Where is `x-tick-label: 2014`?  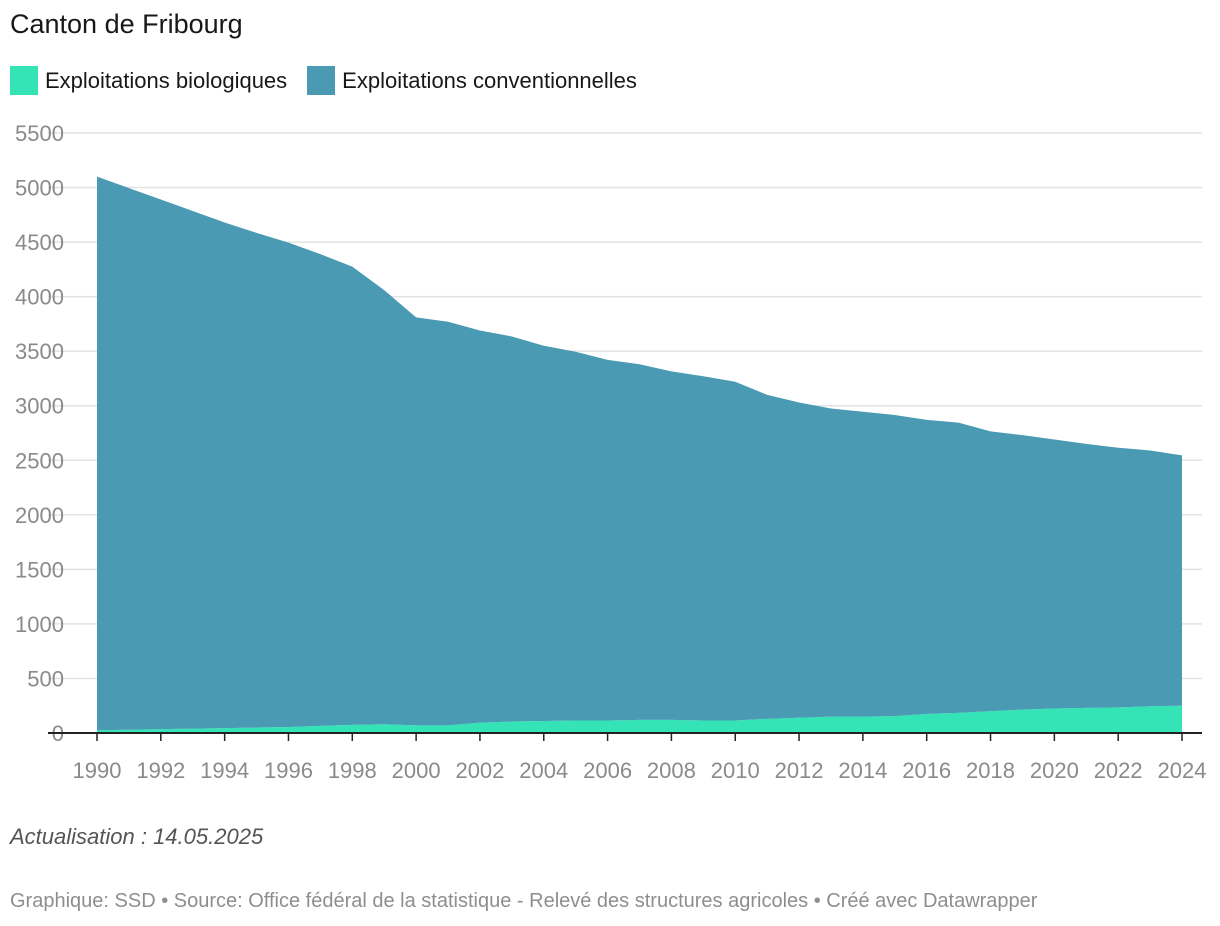 x-tick-label: 2014 is located at coordinates (862, 770).